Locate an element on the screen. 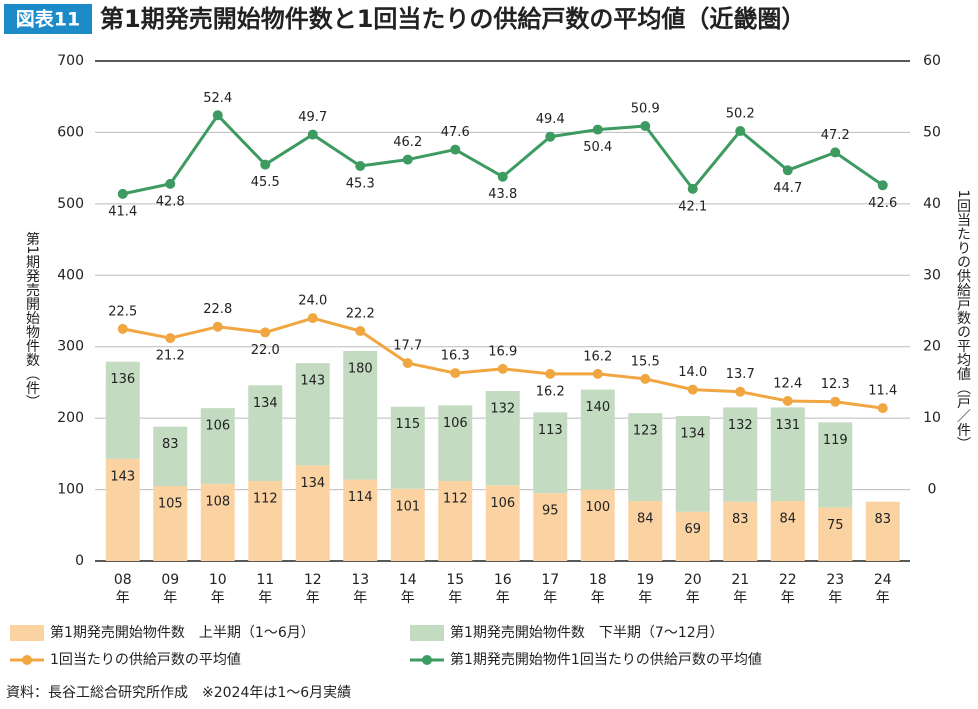 This screenshot has width=978, height=709. x-tick-label: 15 年 is located at coordinates (455, 589).